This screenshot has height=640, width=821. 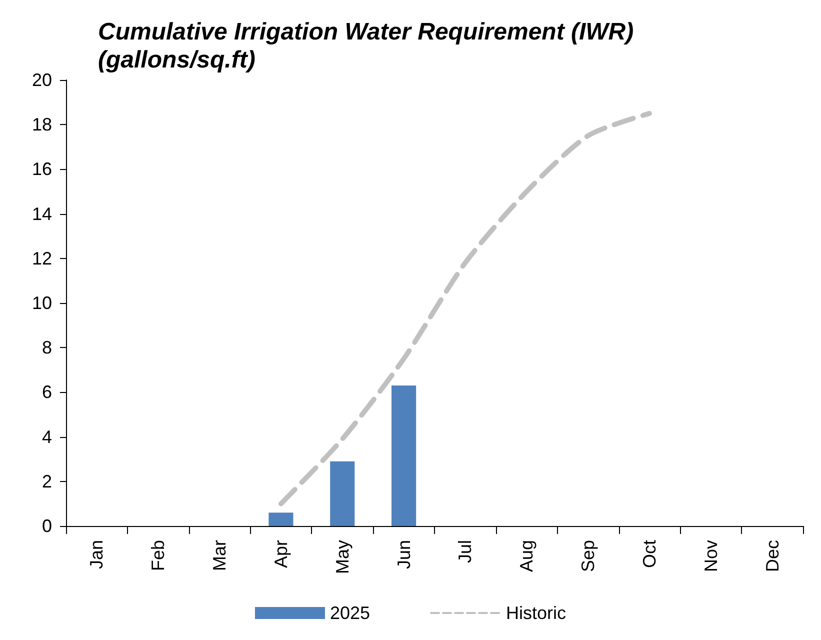 I want to click on y-tick-label: 20, so click(x=42, y=80).